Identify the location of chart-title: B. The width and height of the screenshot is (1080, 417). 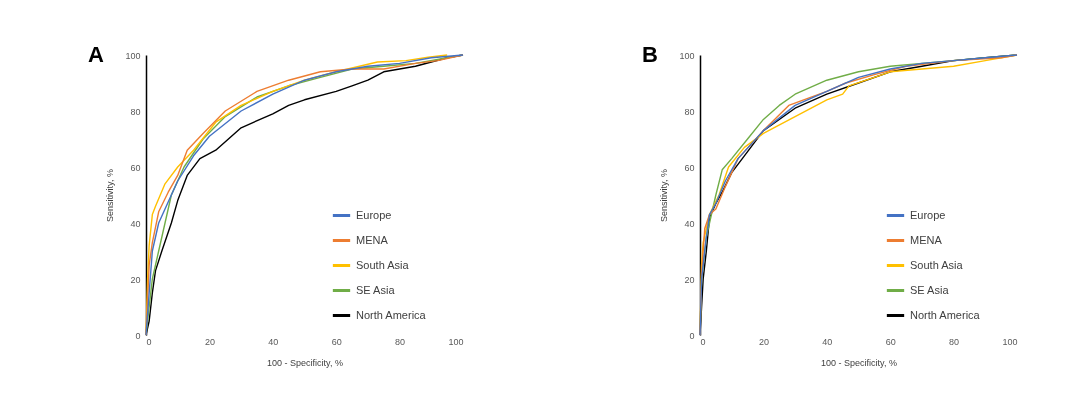
(650, 54).